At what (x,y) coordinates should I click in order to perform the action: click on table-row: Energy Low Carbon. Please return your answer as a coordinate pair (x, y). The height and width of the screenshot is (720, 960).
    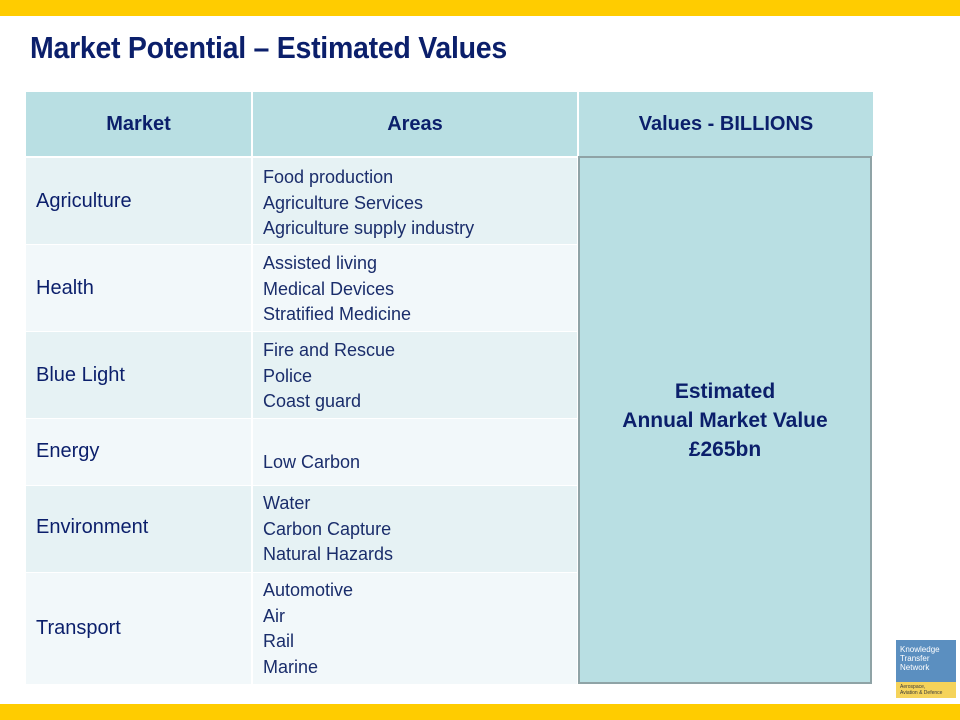
    Looking at the image, I should click on (301, 452).